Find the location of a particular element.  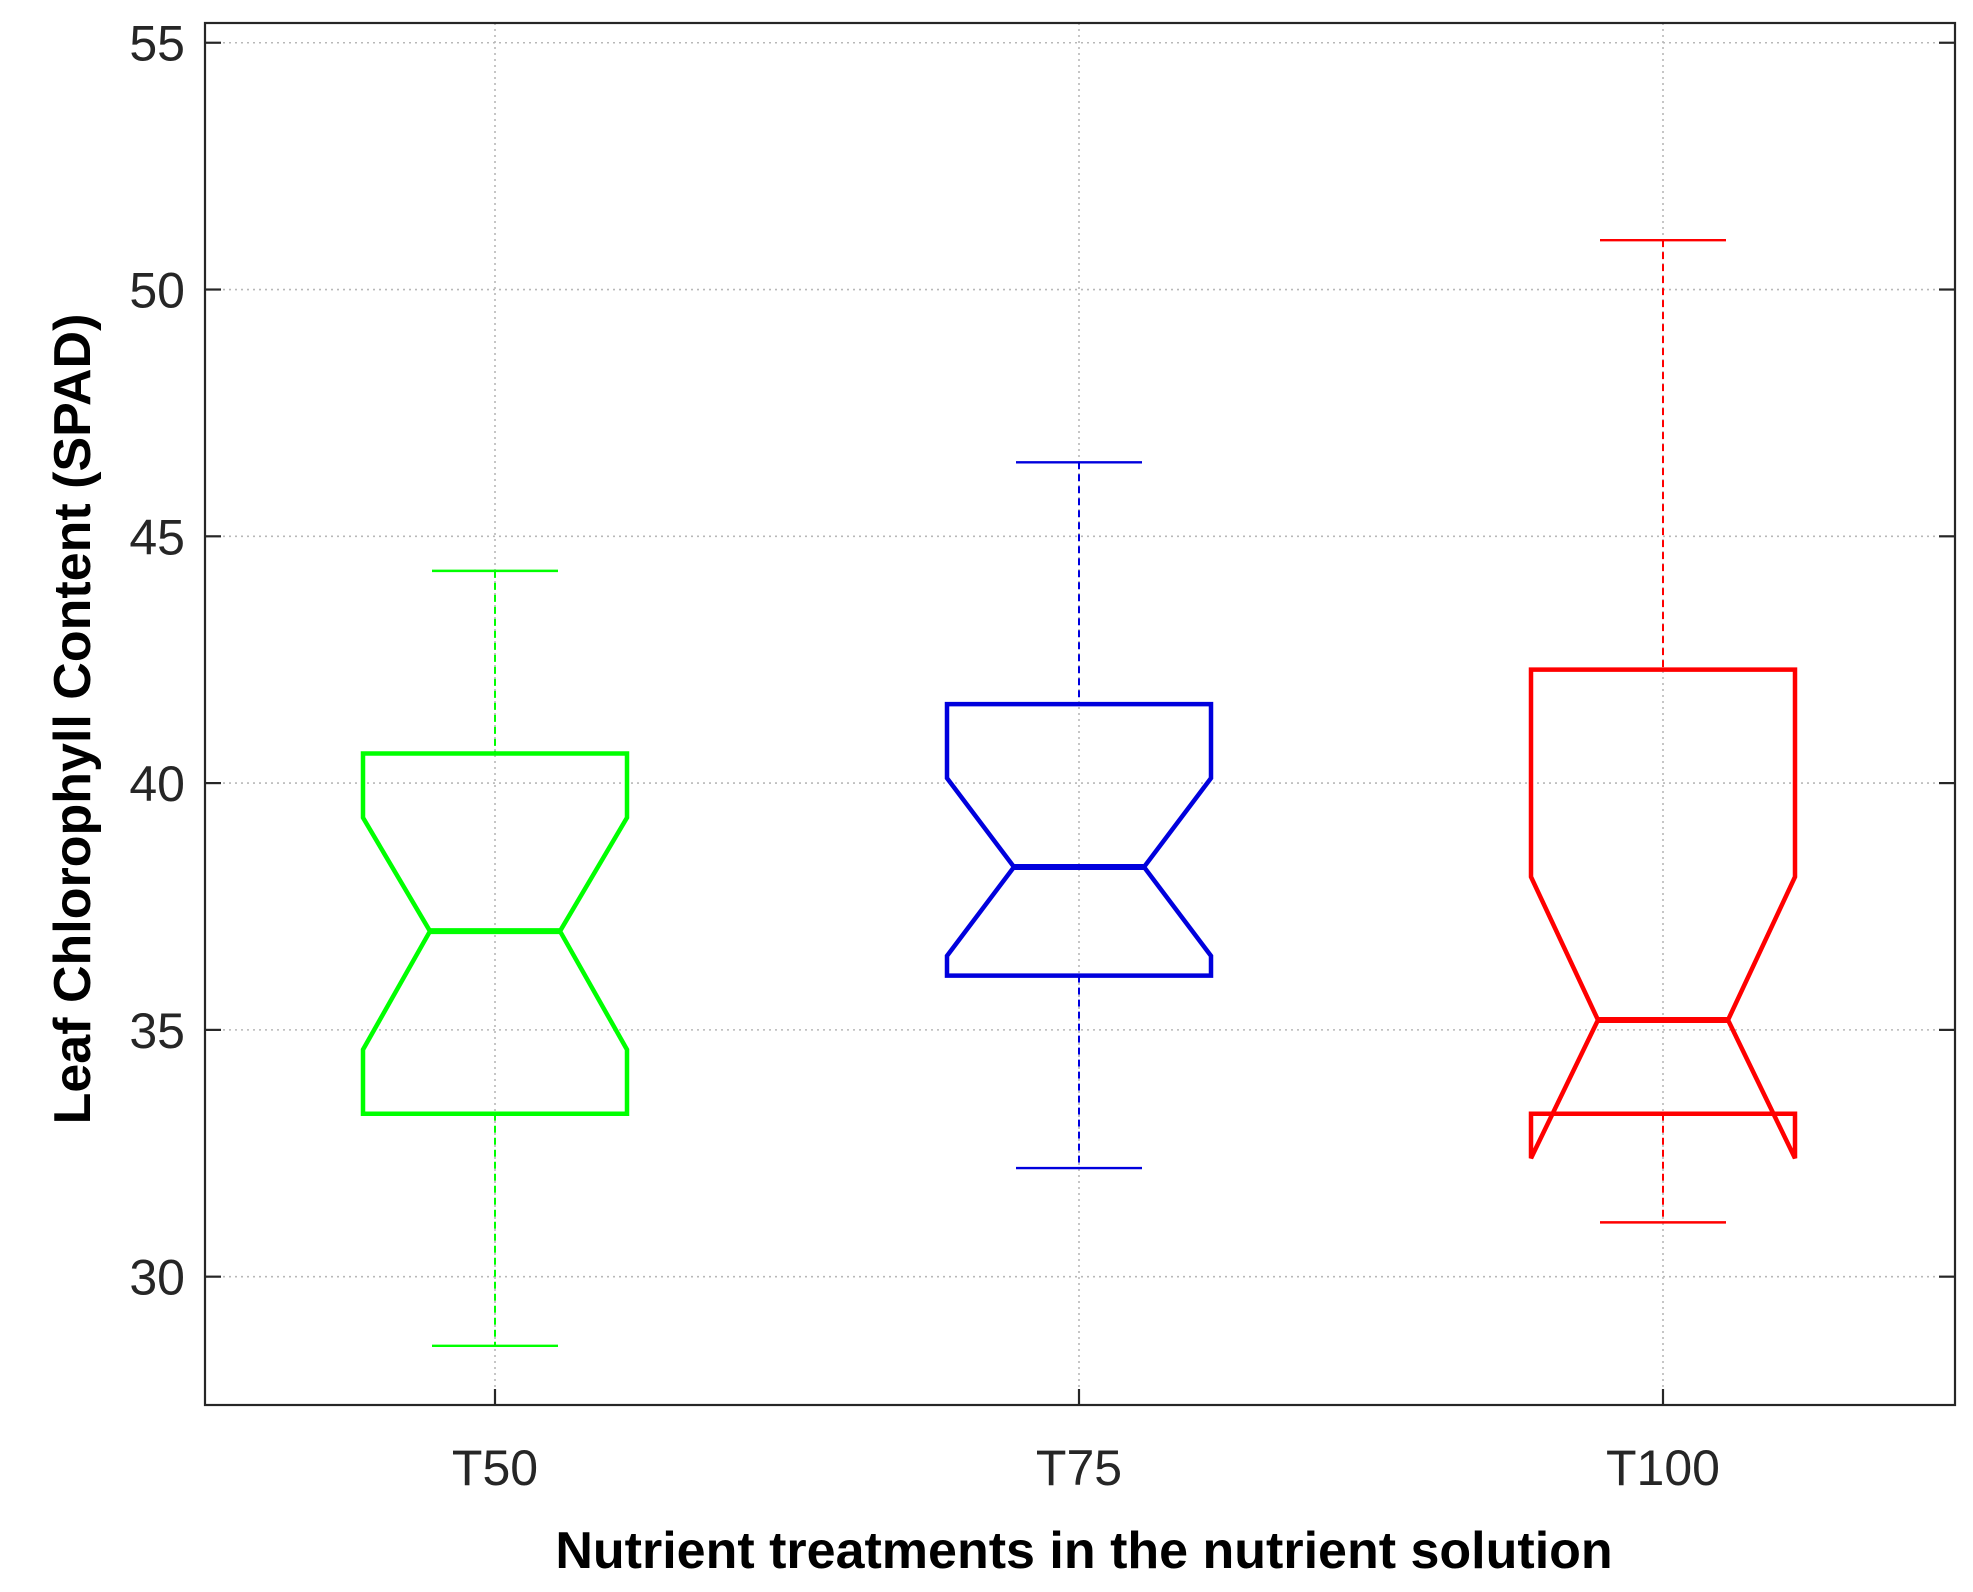

x-tick-label-T50: T50 is located at coordinates (495, 1468).